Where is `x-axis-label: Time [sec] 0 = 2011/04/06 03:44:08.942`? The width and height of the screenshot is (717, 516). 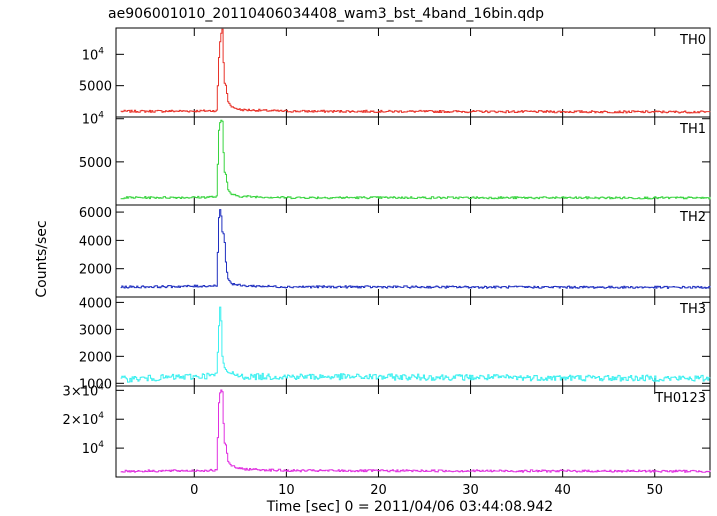 x-axis-label: Time [sec] 0 = 2011/04/06 03:44:08.942 is located at coordinates (409, 507).